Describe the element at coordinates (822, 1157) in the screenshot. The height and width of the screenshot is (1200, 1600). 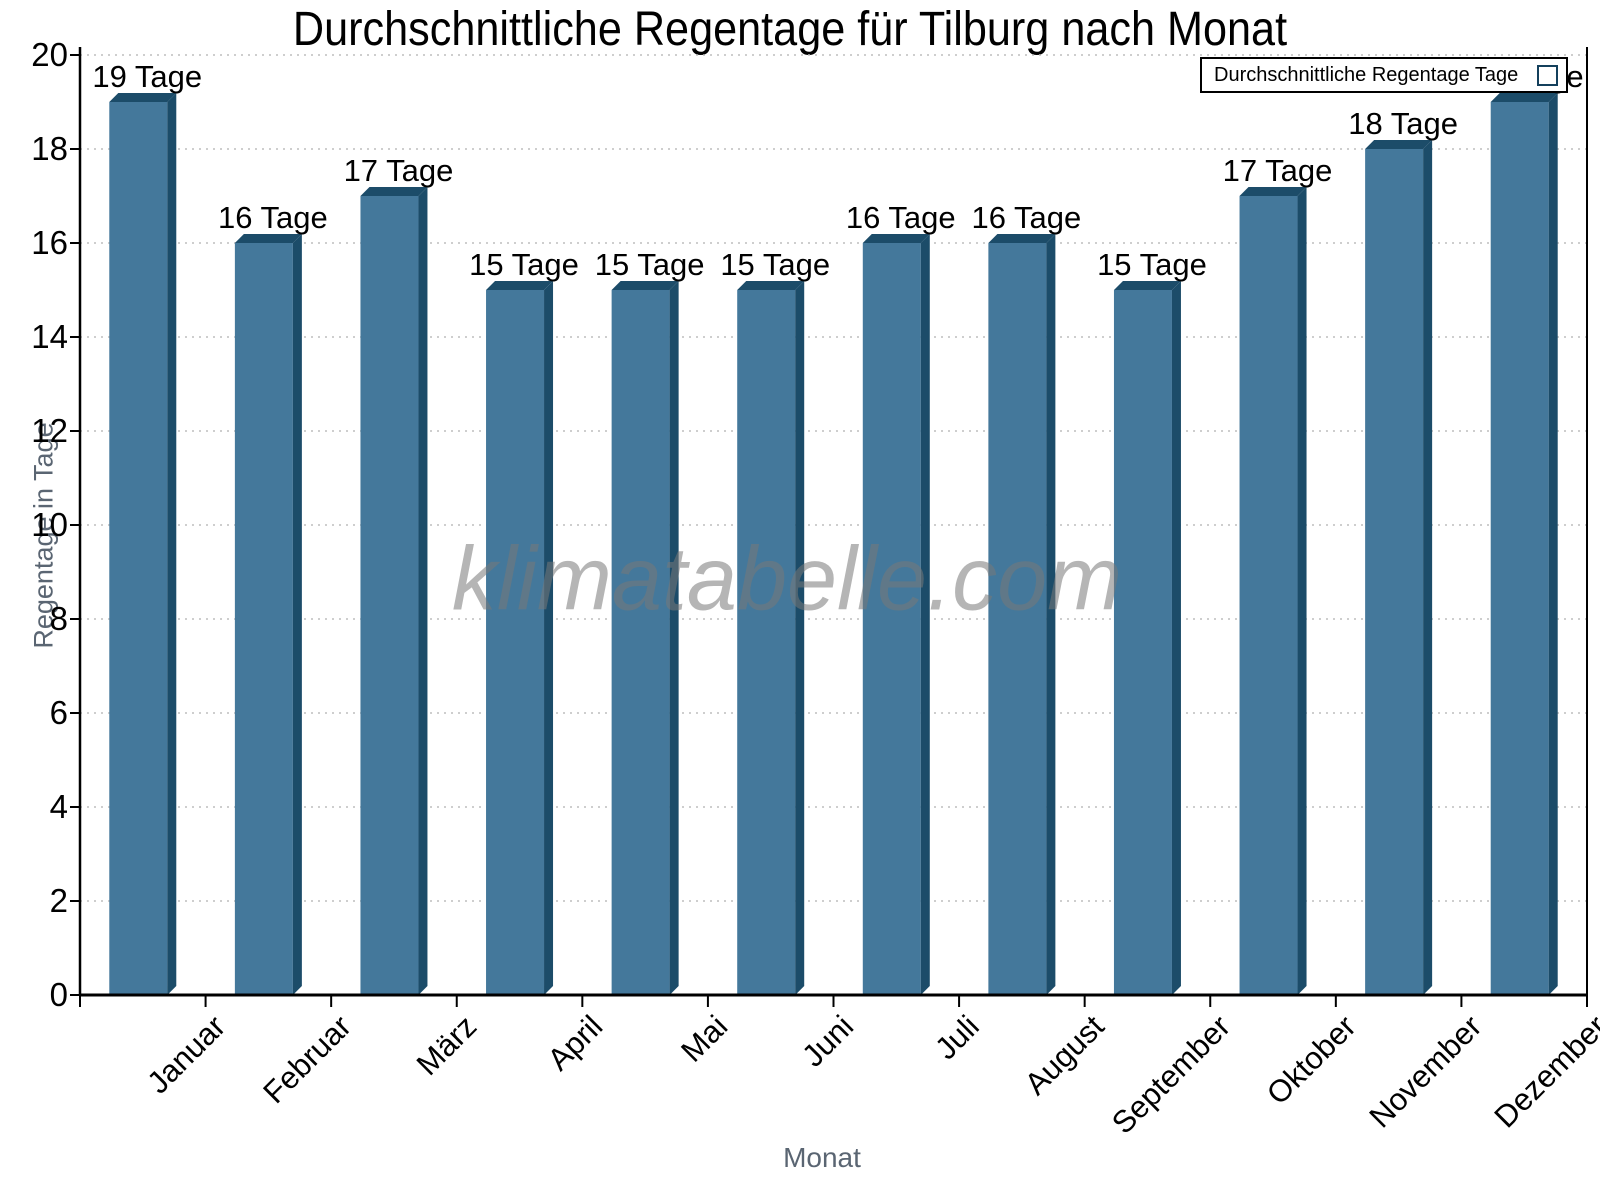
I see `x-axis-title: Monat` at that location.